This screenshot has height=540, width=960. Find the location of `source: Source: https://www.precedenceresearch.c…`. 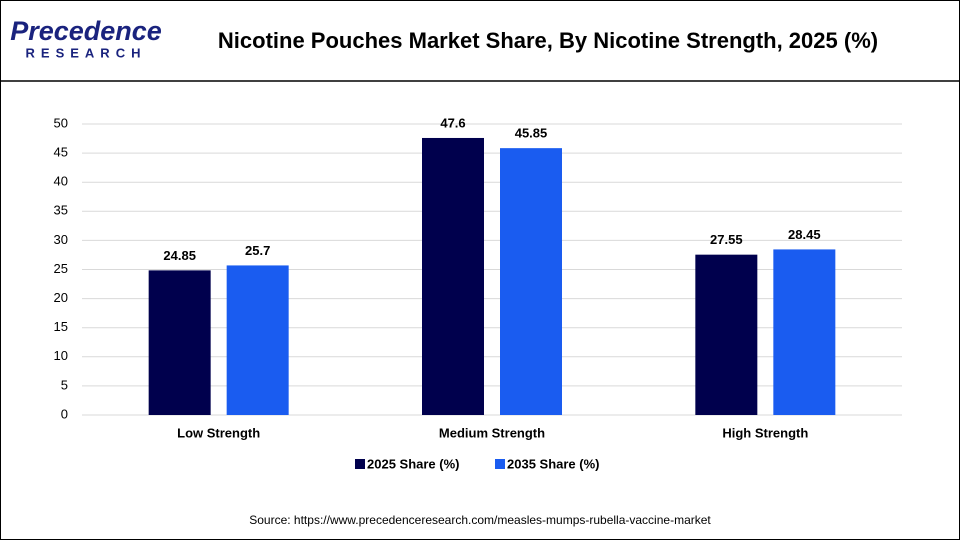

source: Source: https://www.precedenceresearch.c… is located at coordinates (480, 520).